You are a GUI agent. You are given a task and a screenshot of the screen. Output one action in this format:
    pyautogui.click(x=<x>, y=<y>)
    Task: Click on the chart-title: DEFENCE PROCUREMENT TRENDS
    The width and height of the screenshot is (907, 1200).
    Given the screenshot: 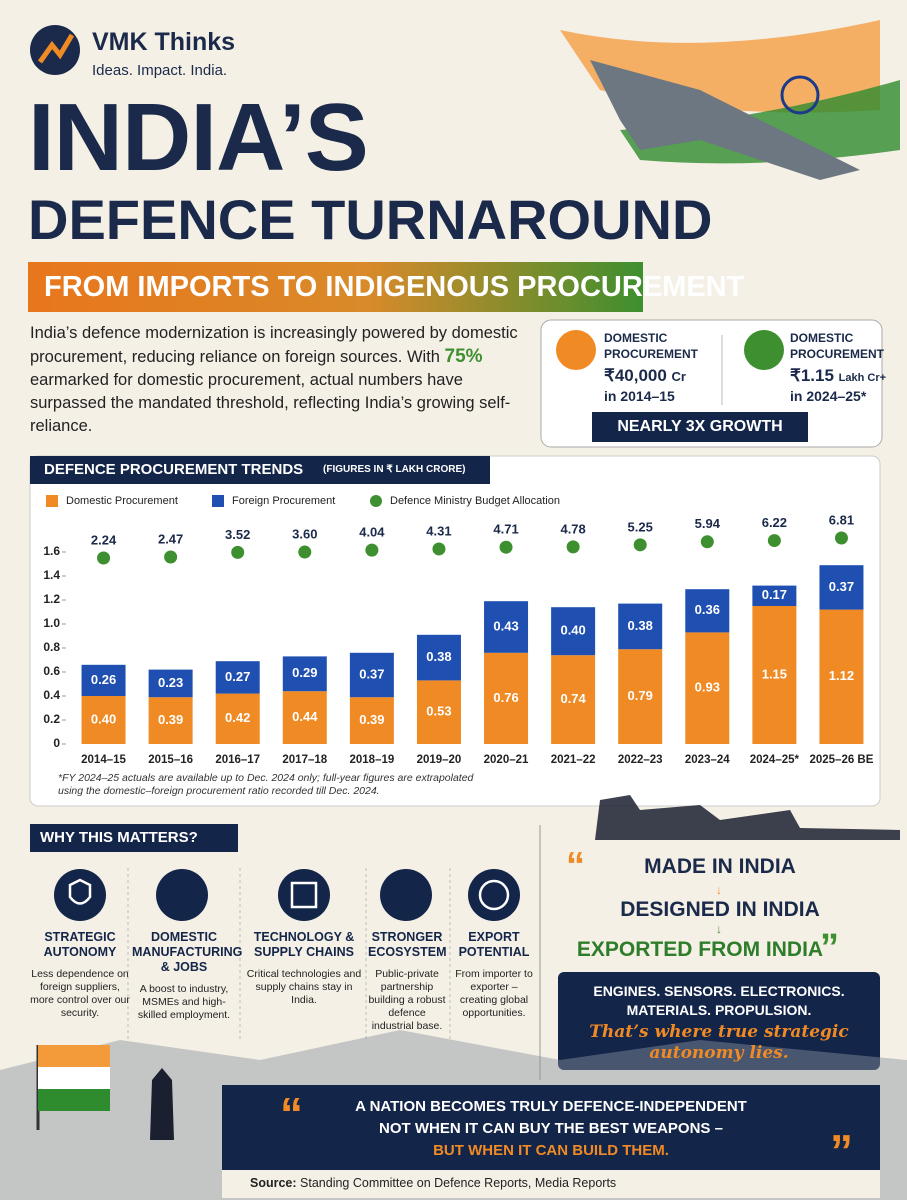 What is the action you would take?
    pyautogui.click(x=174, y=469)
    